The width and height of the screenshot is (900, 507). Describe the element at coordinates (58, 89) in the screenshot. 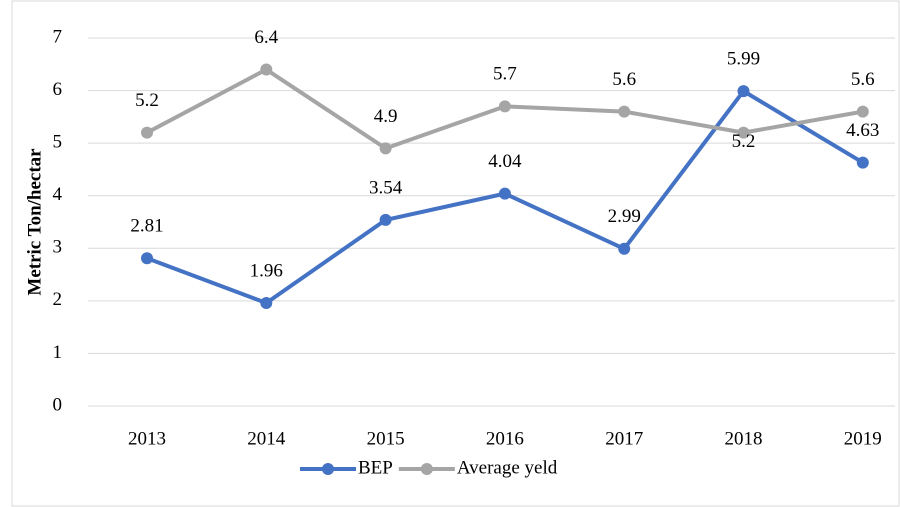

I see `y-tick-label: 6` at that location.